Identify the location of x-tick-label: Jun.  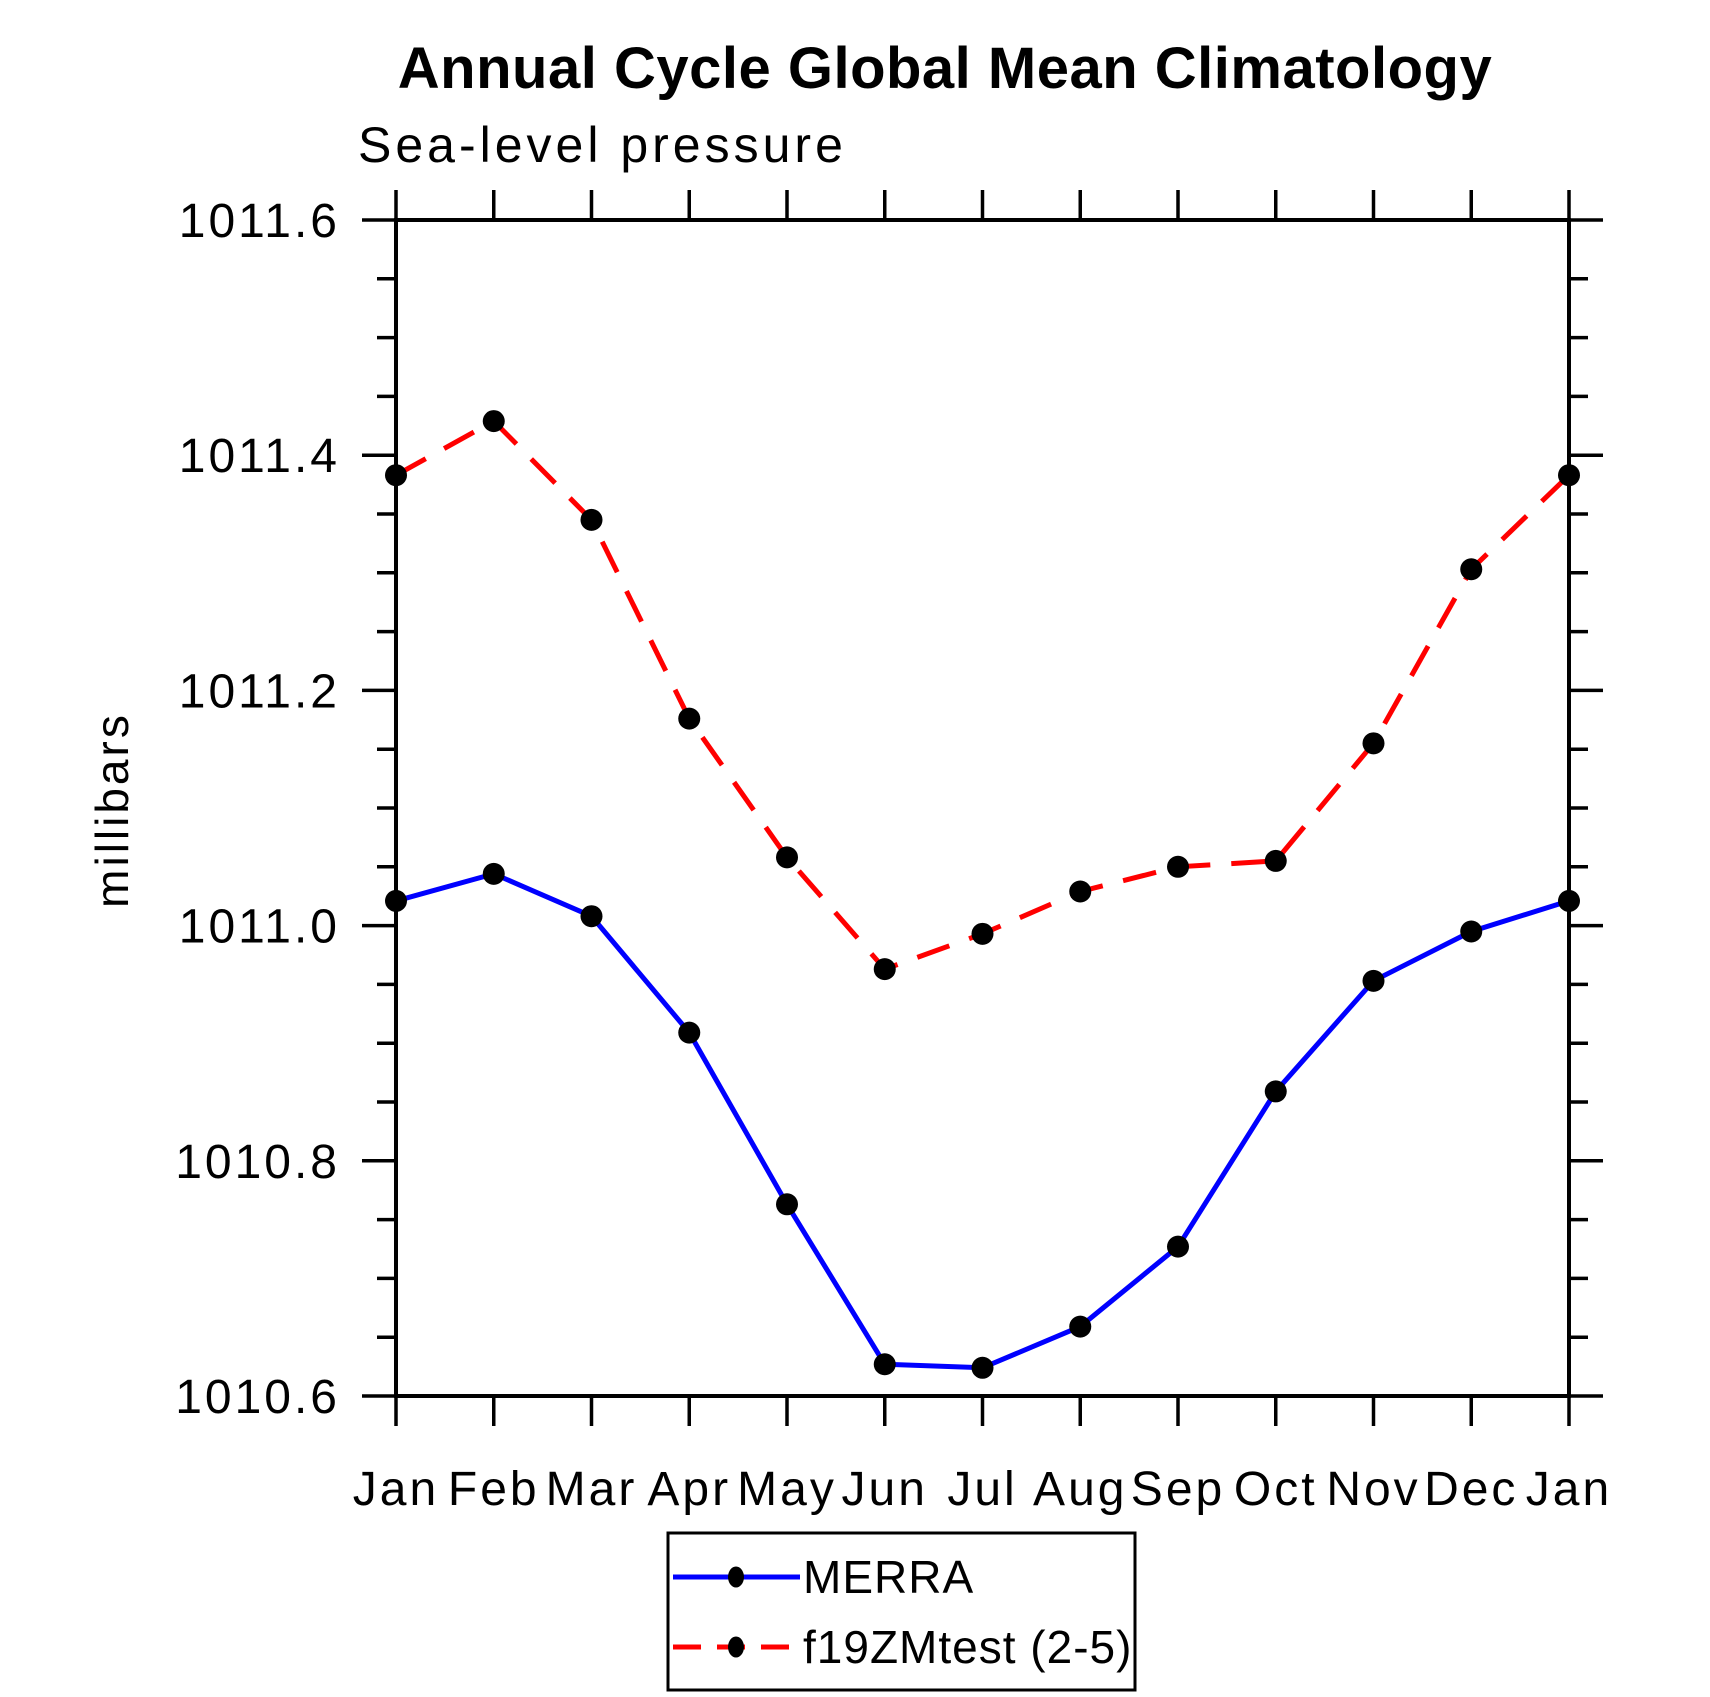
(885, 1489).